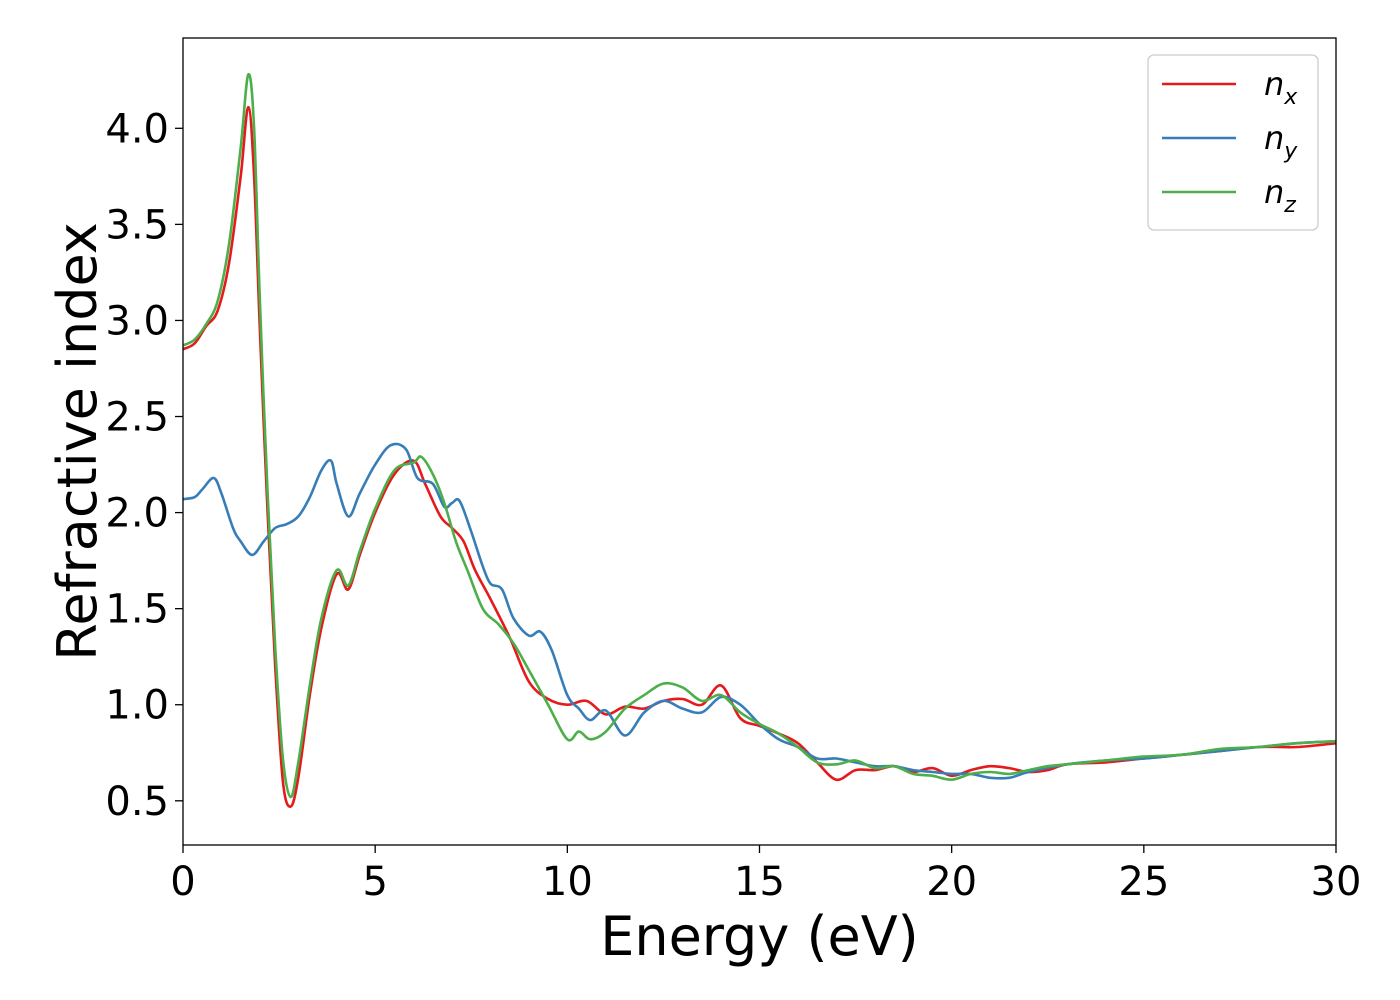  Describe the element at coordinates (182, 882) in the screenshot. I see `x-tick-label: 0` at that location.